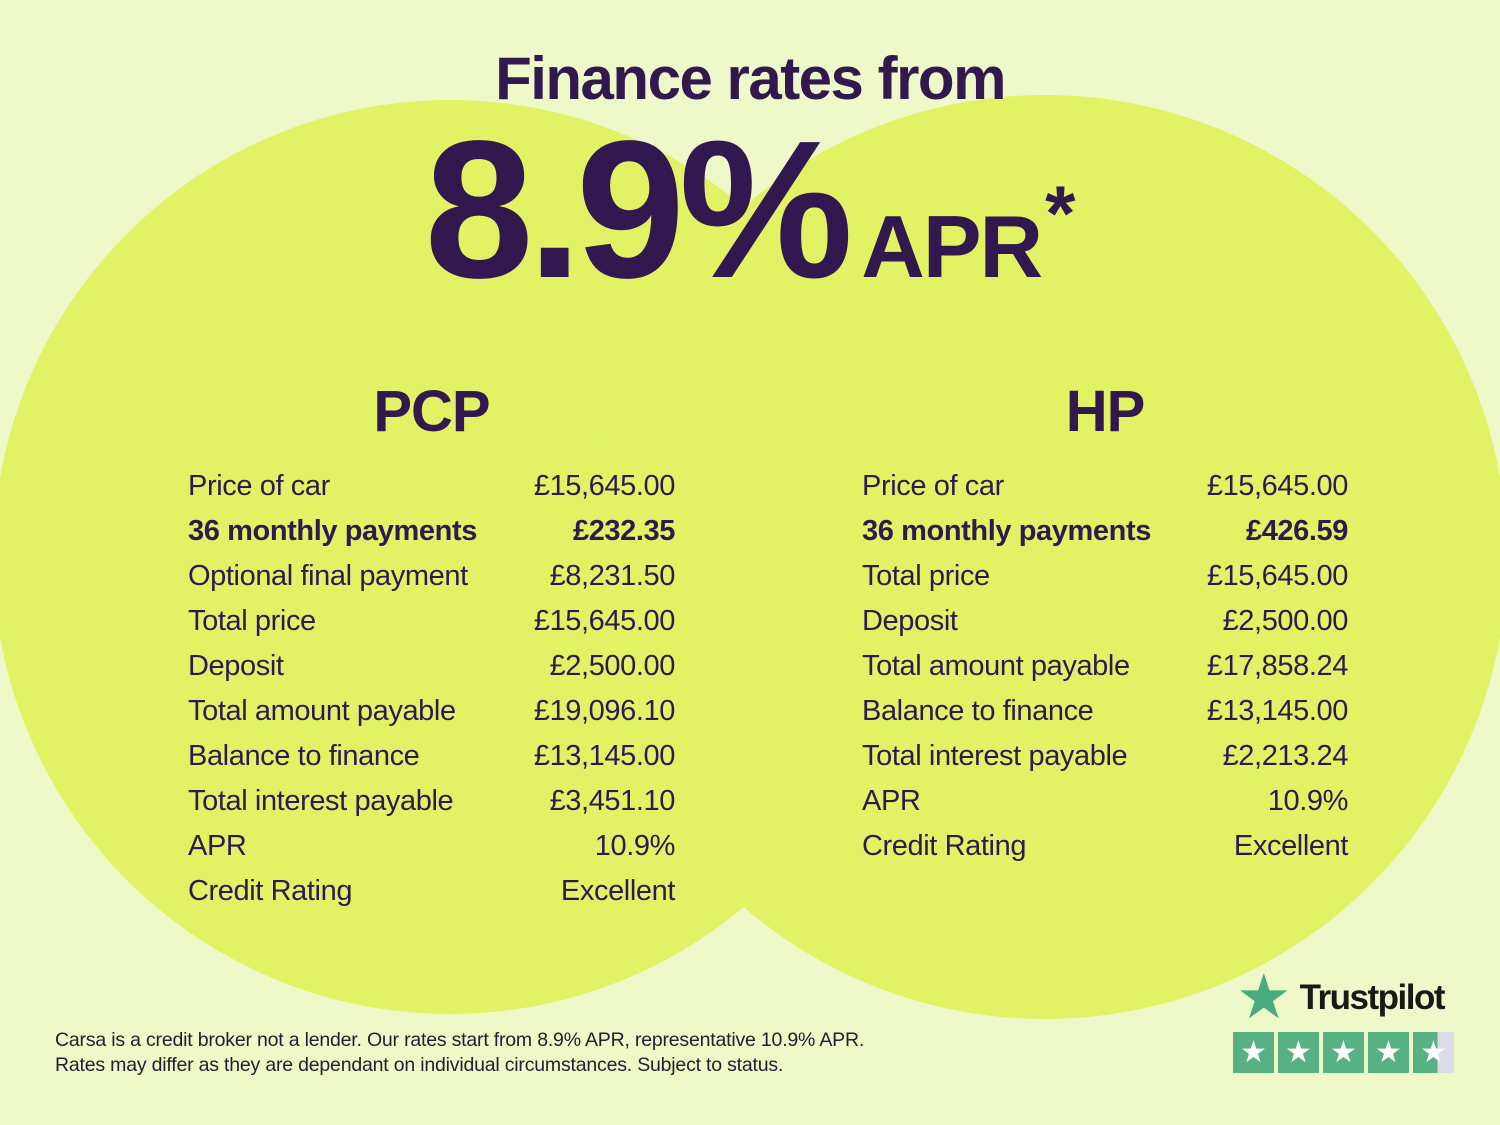 The height and width of the screenshot is (1125, 1500). Describe the element at coordinates (612, 576) in the screenshot. I see `row-value: £8,231.50` at that location.